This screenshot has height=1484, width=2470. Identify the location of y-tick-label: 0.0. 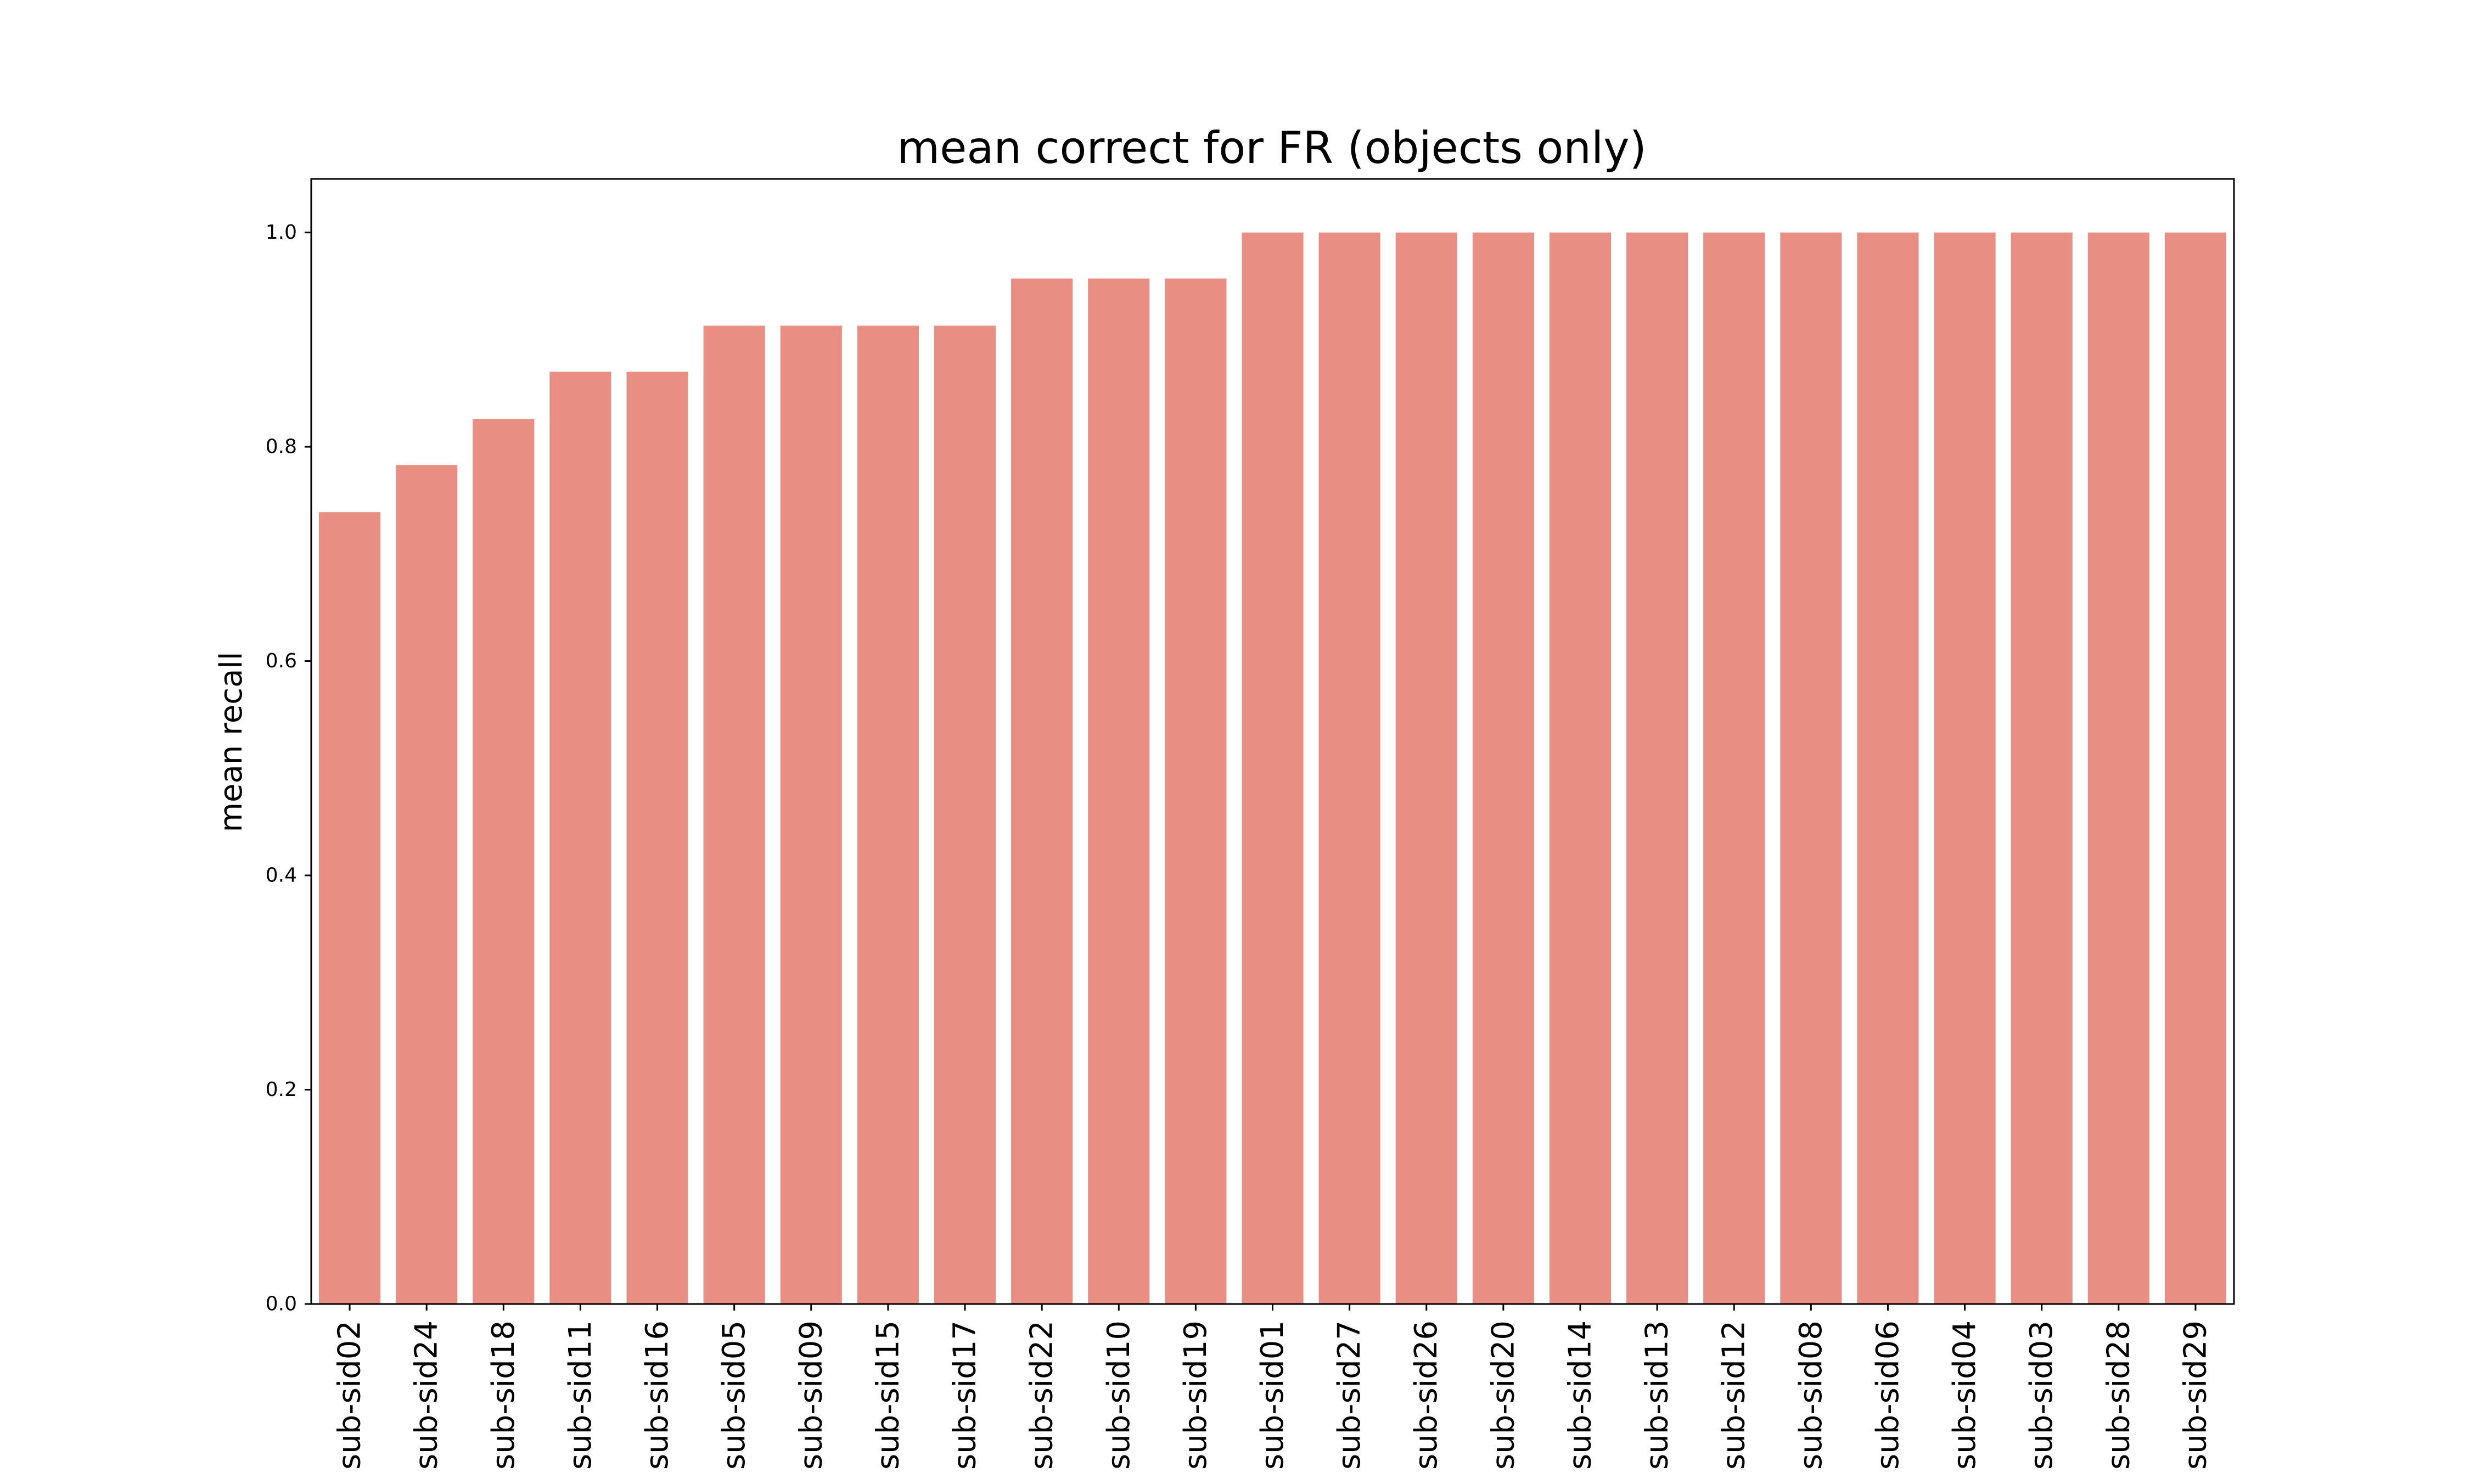
(282, 1304).